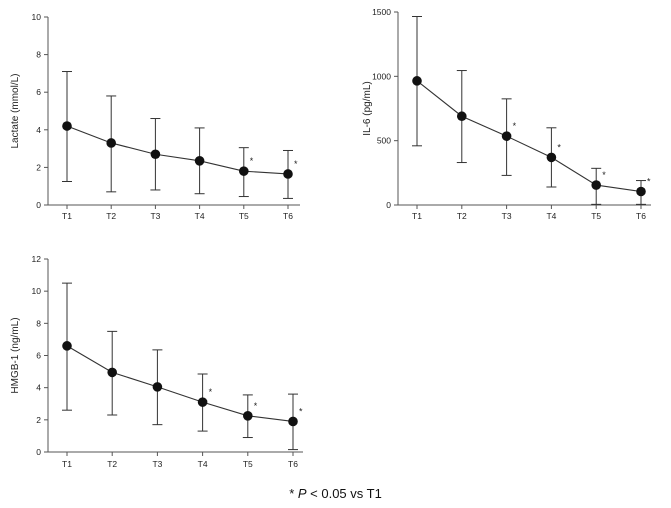 Image resolution: width=671 pixels, height=508 pixels. Describe the element at coordinates (384, 141) in the screenshot. I see `y-tick-label: 500` at that location.